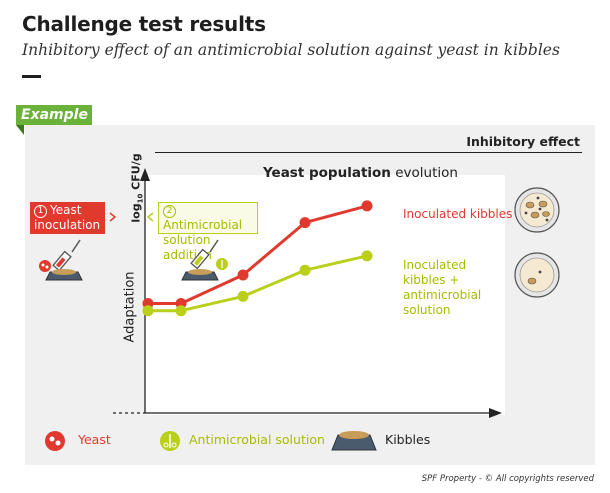 The width and height of the screenshot is (610, 493). I want to click on x-axis-arrow, so click(495, 413).